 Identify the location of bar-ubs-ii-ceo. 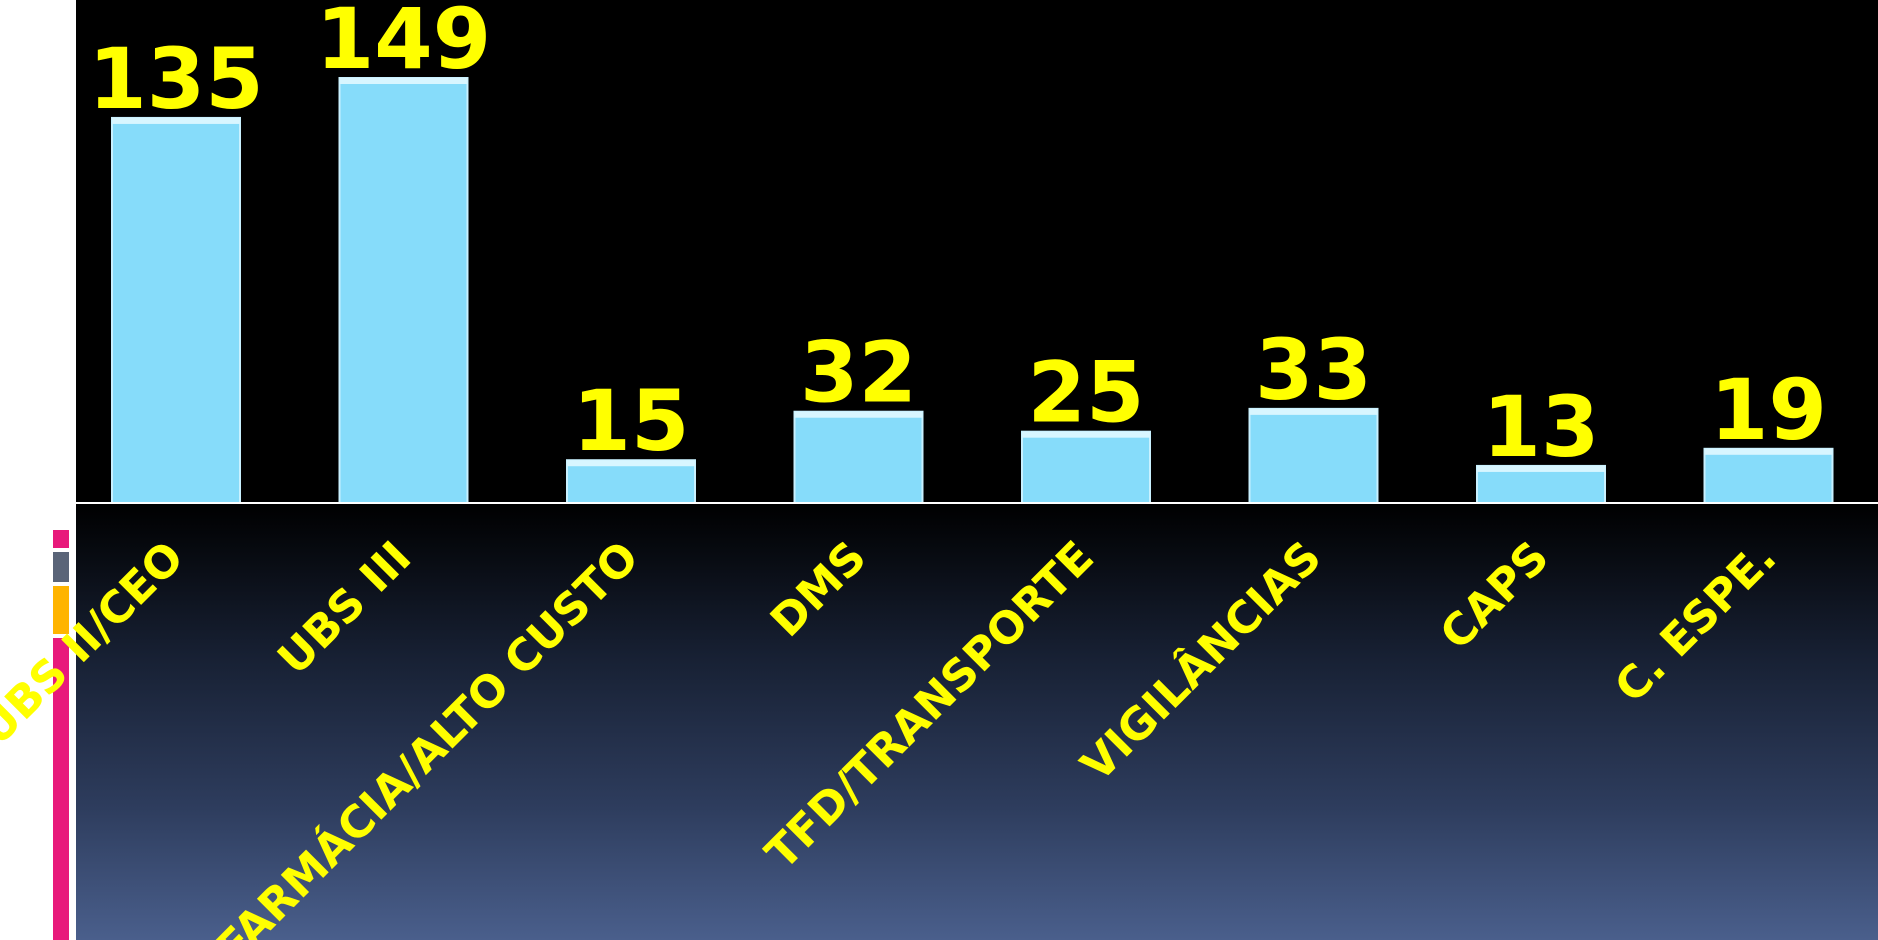
(176, 310).